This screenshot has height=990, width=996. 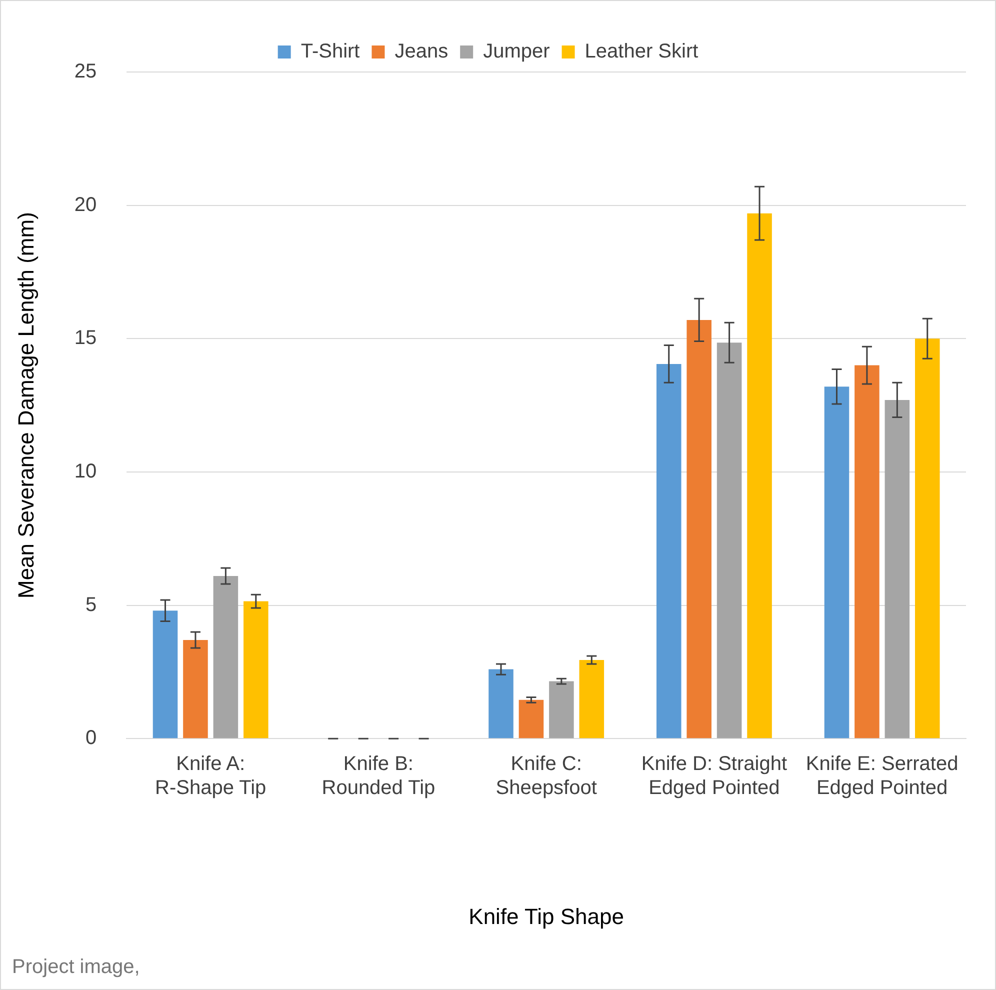 What do you see at coordinates (91, 738) in the screenshot?
I see `y-tick-label: 0` at bounding box center [91, 738].